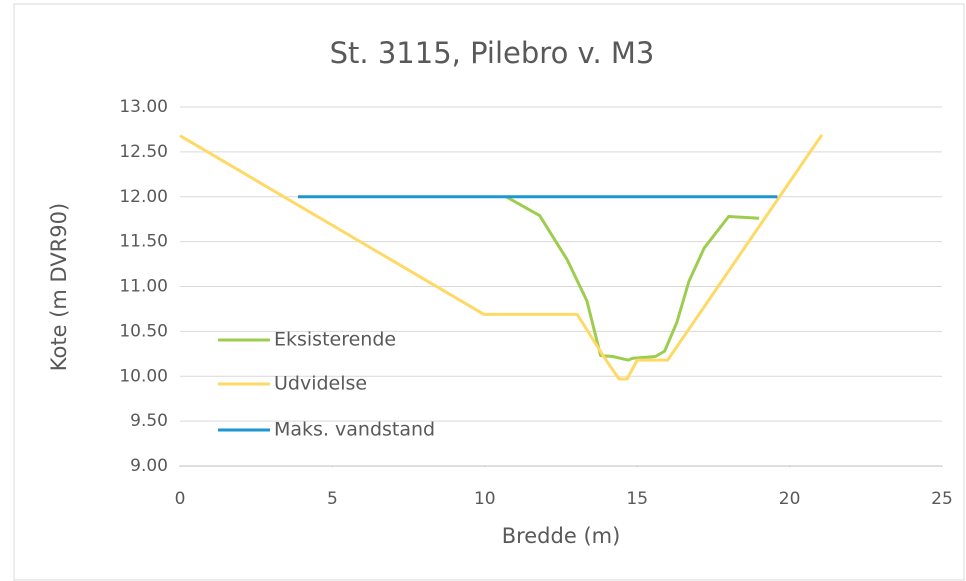  I want to click on y-tick-label: 11.50, so click(143, 242).